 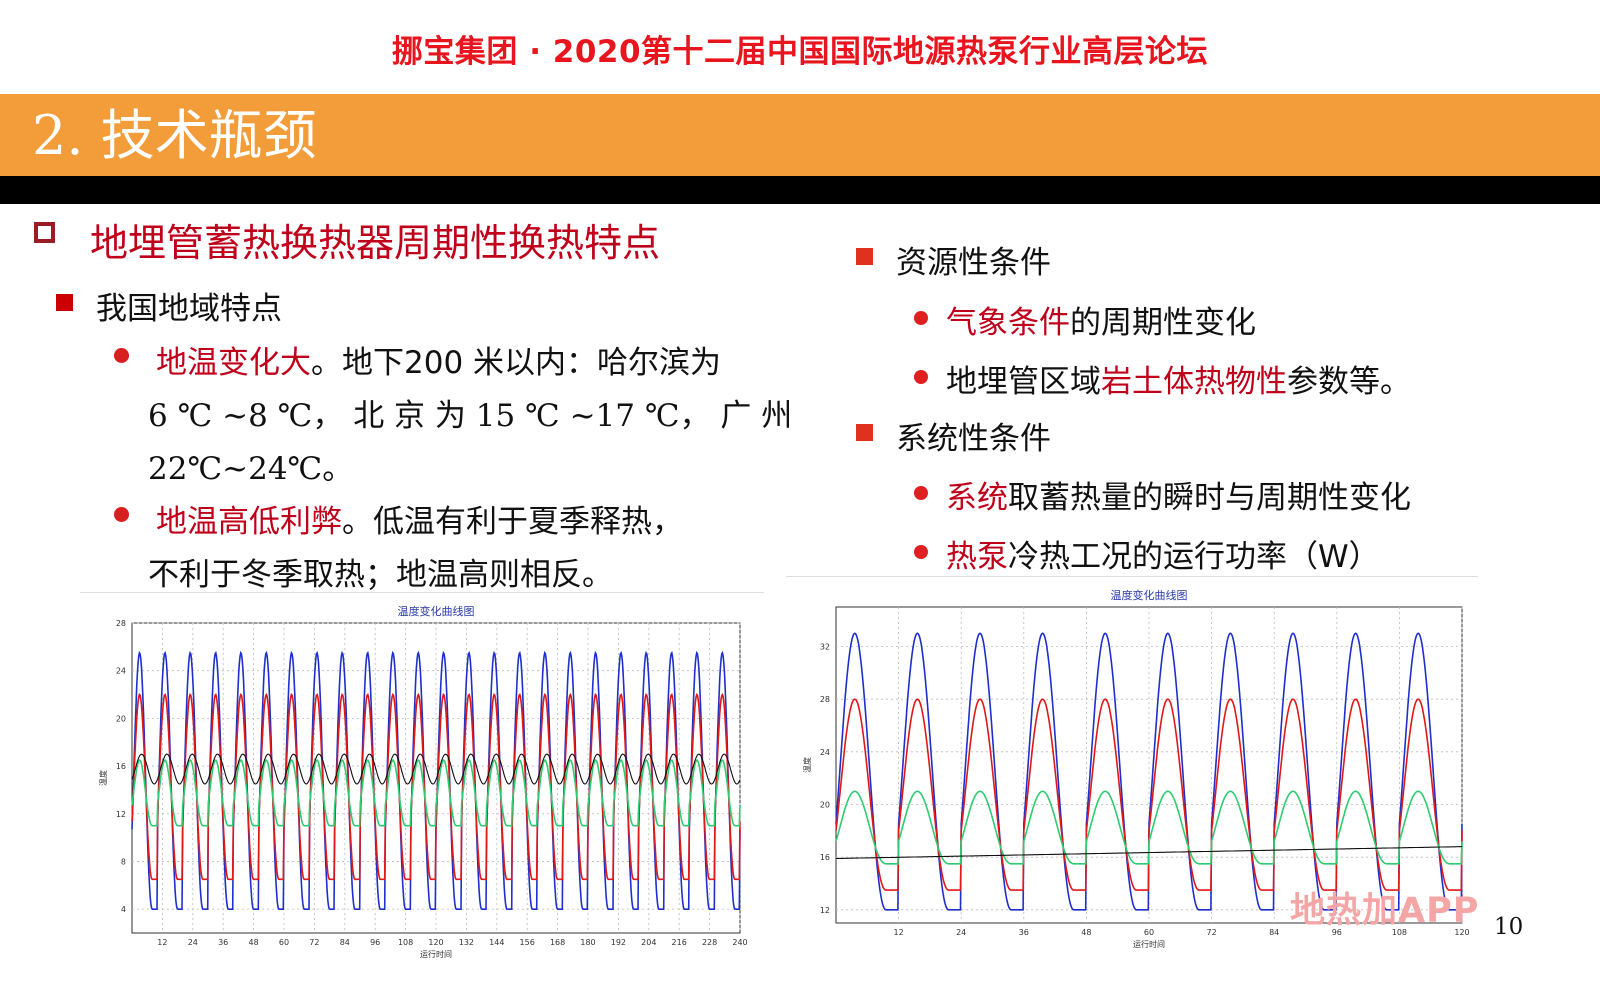 I want to click on right-item1-rest: 的周期性变化, so click(x=1163, y=323).